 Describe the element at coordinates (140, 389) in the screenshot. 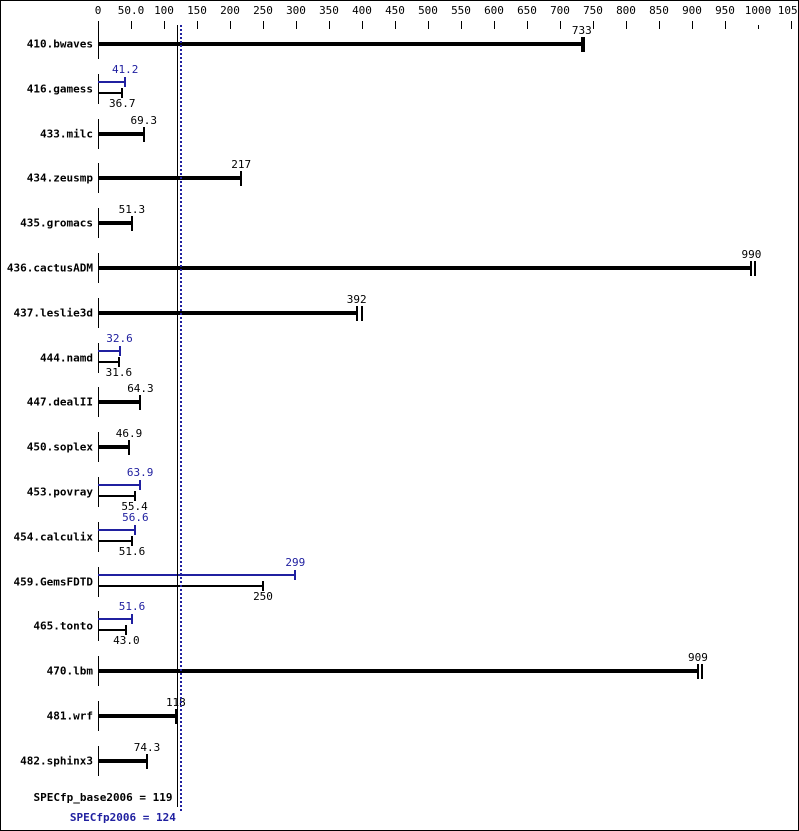

I see `base-value-label: 64.3` at that location.